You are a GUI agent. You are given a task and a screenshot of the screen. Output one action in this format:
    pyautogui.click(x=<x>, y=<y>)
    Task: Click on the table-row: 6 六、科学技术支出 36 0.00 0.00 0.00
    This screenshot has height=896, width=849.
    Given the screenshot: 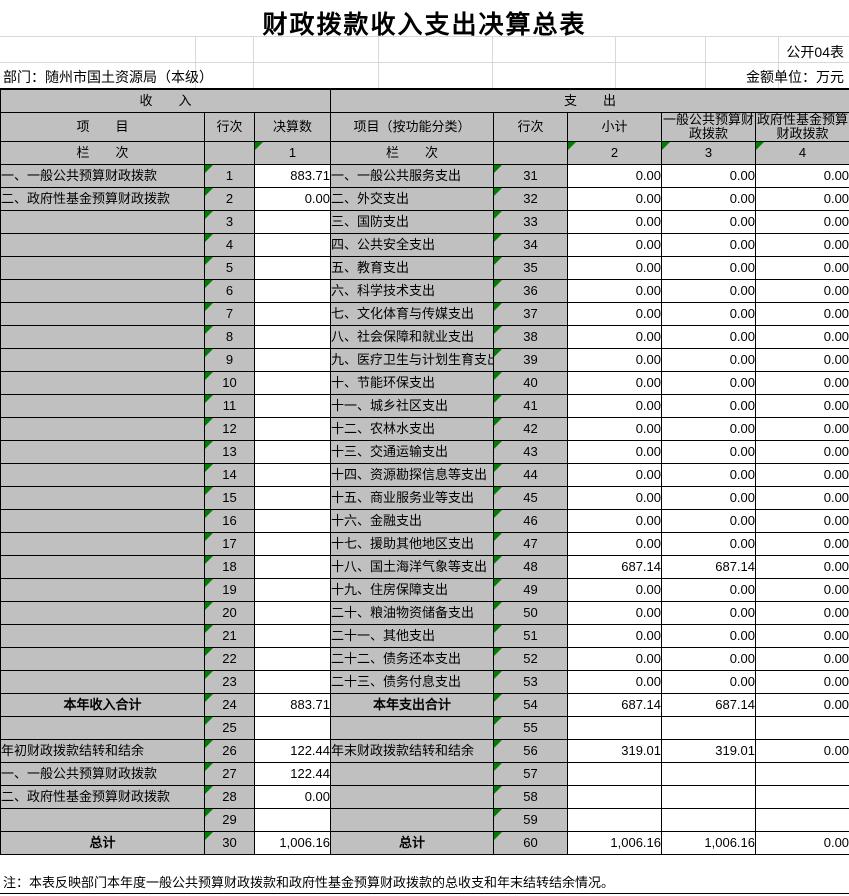 What is the action you would take?
    pyautogui.click(x=424, y=291)
    